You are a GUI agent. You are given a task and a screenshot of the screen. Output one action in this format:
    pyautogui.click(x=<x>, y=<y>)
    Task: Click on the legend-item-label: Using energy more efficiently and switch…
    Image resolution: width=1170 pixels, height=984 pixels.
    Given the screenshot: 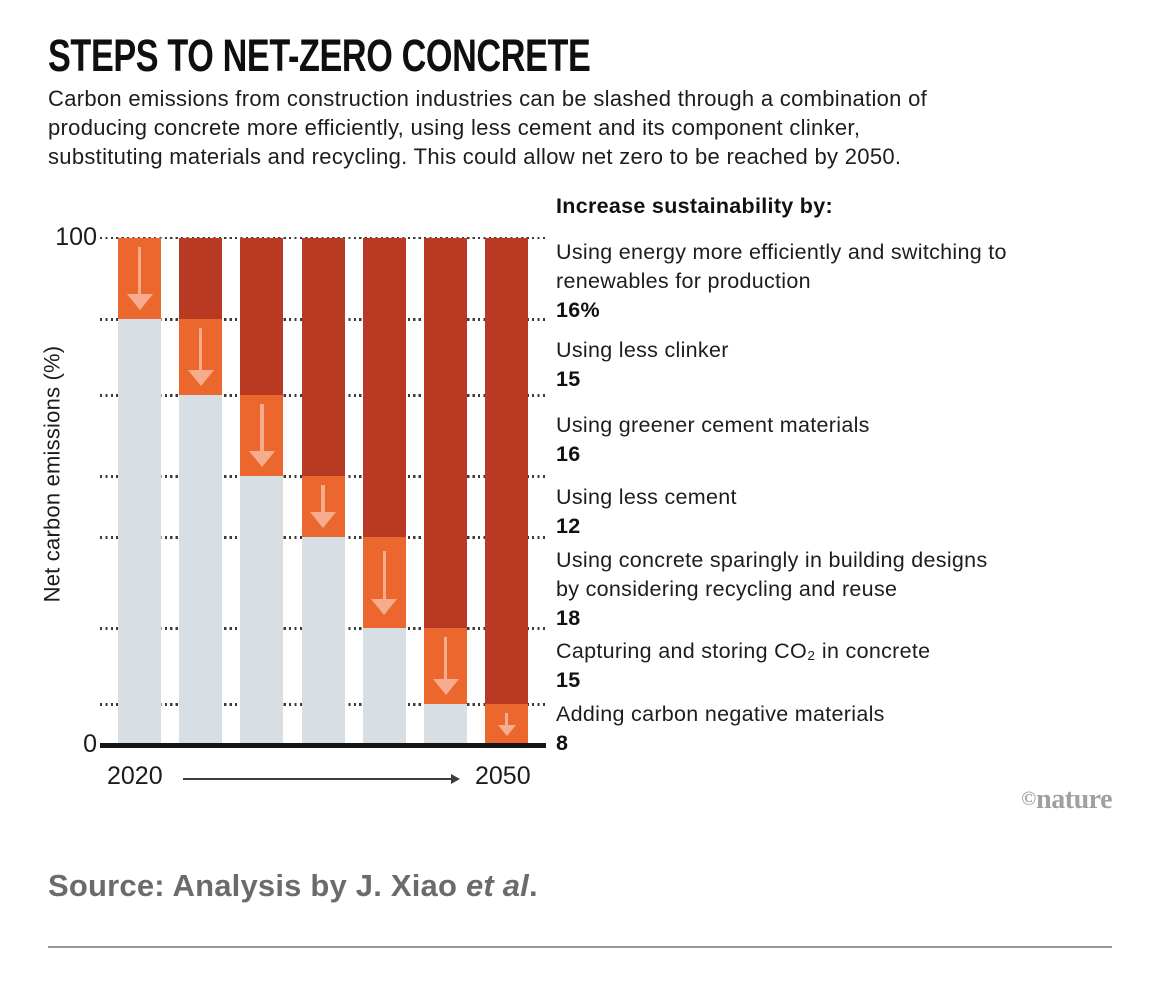 What is the action you would take?
    pyautogui.click(x=781, y=252)
    